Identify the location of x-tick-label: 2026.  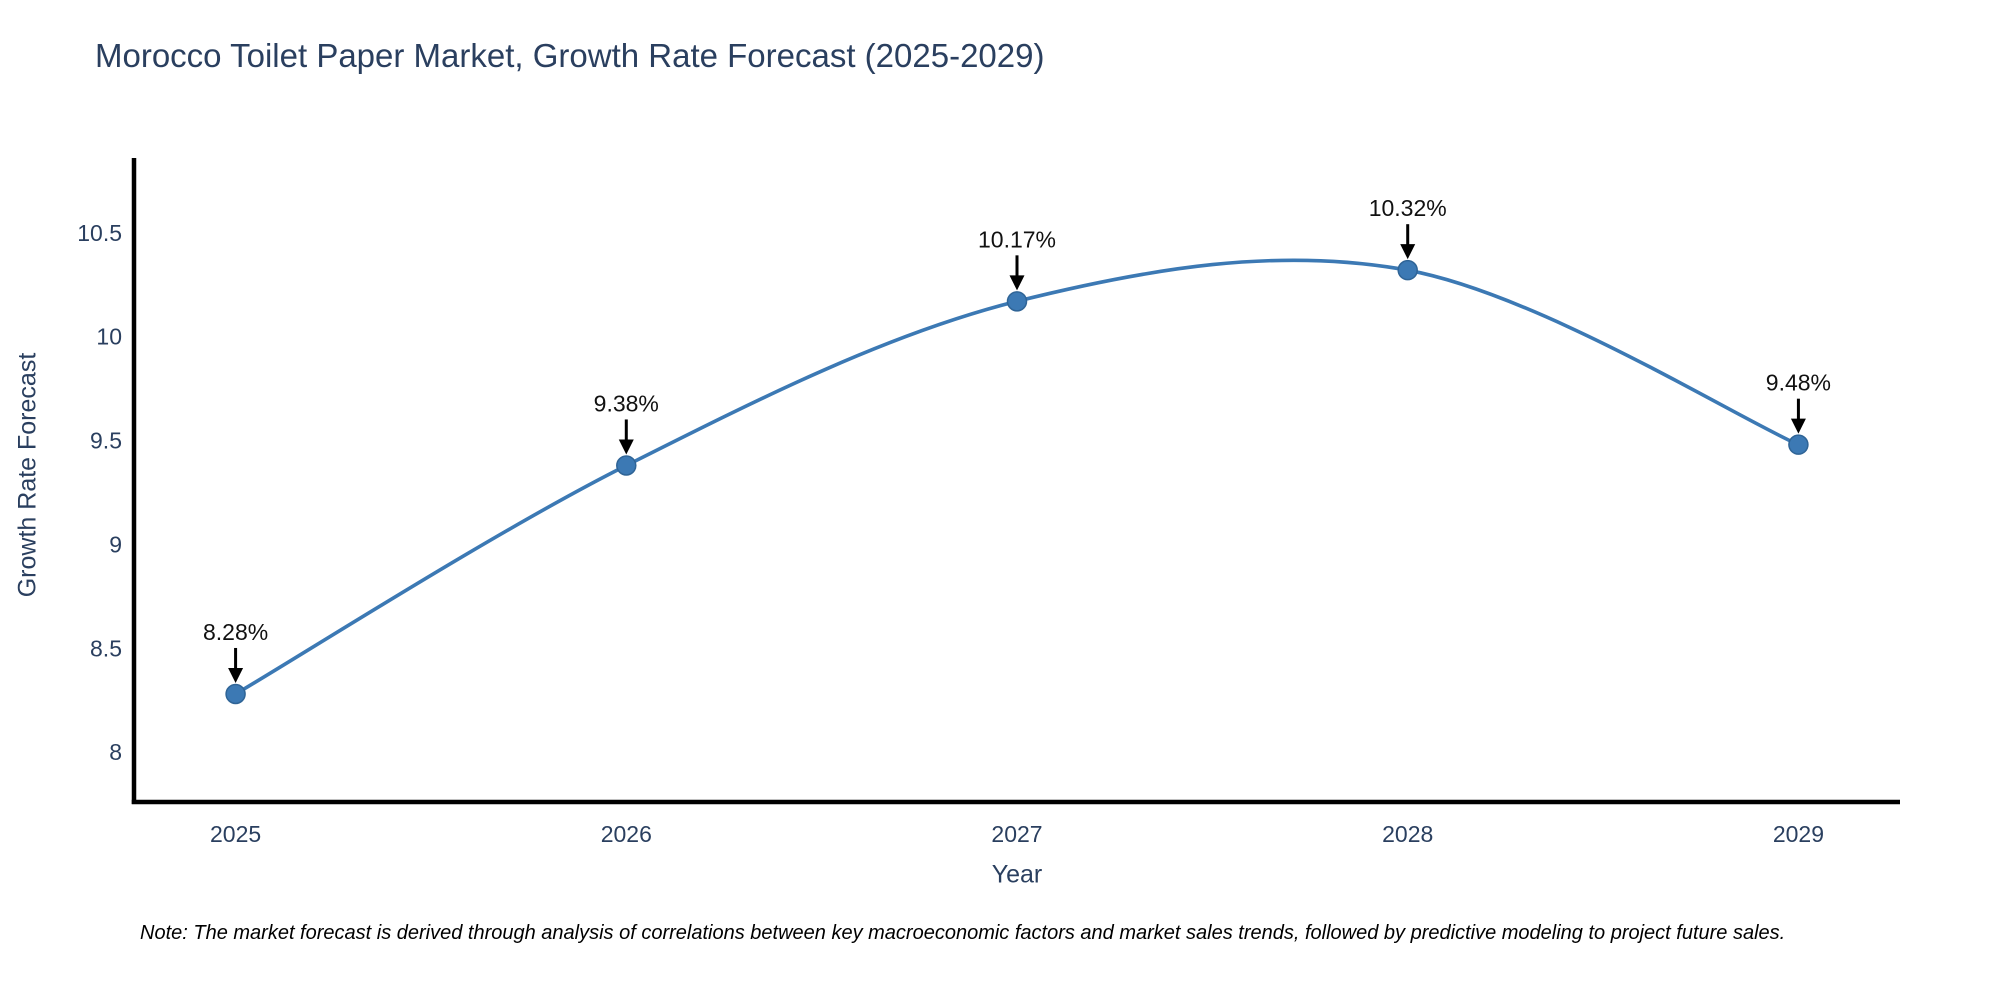
(626, 834).